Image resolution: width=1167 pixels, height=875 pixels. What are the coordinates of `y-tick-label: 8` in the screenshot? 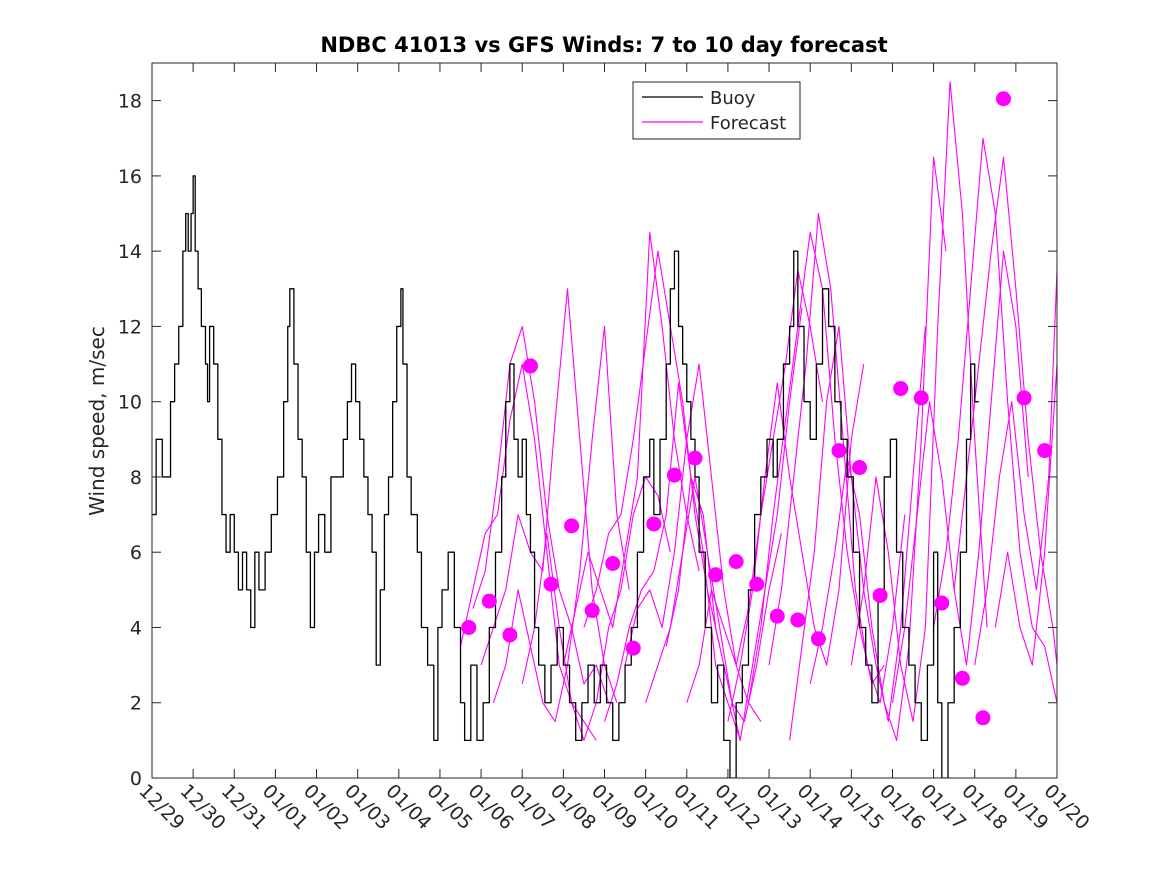 It's located at (136, 478).